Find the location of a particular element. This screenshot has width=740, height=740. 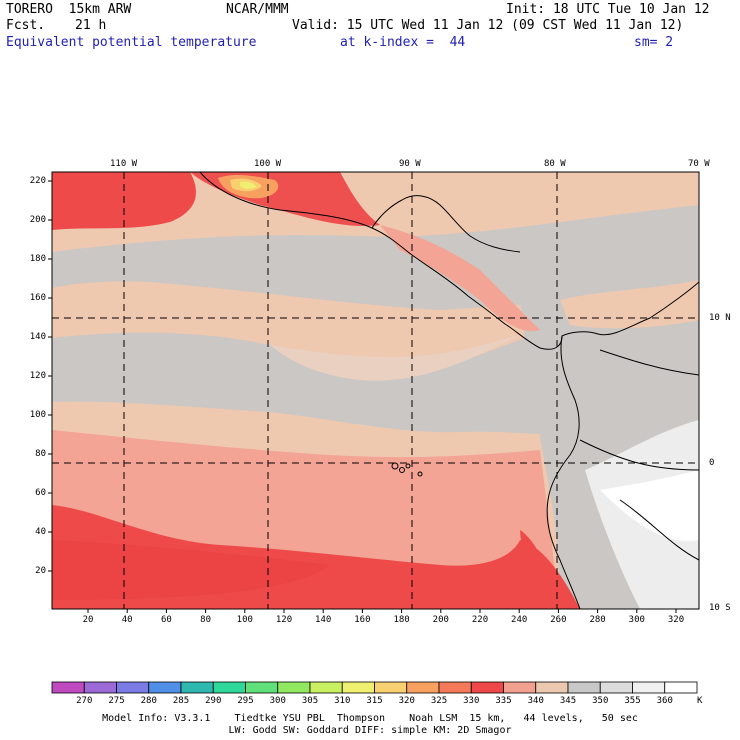

colorbar-tick-label: 280 is located at coordinates (148, 701).